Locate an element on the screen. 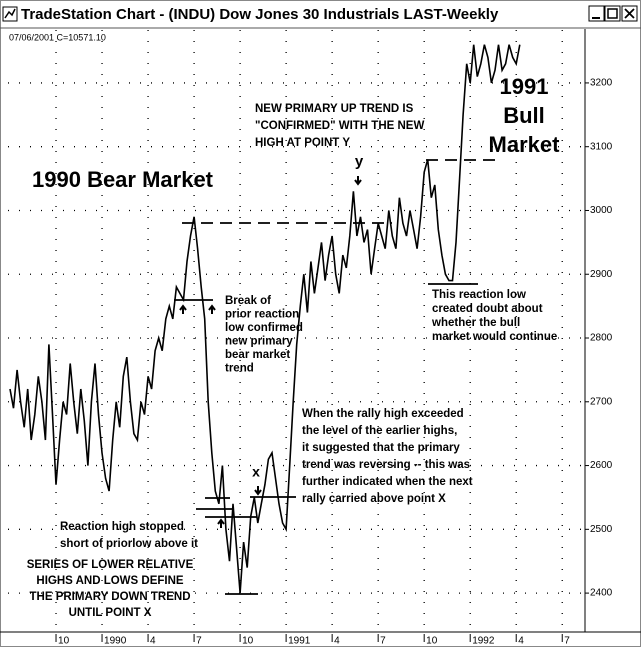 The height and width of the screenshot is (647, 641). annotation: x is located at coordinates (256, 472).